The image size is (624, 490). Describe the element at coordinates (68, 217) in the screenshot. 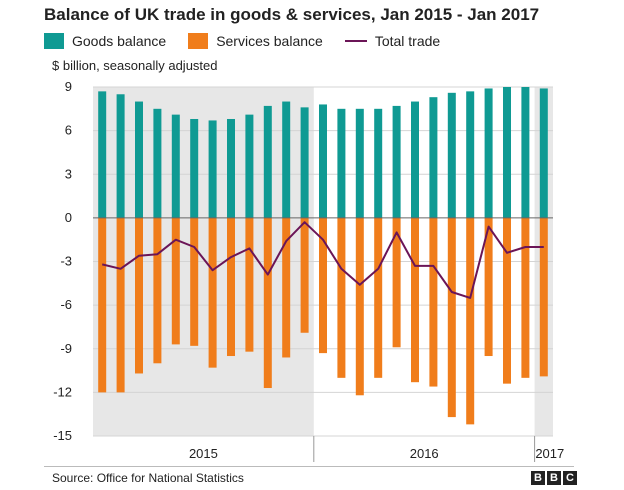

I see `y-tick-label: 0` at that location.